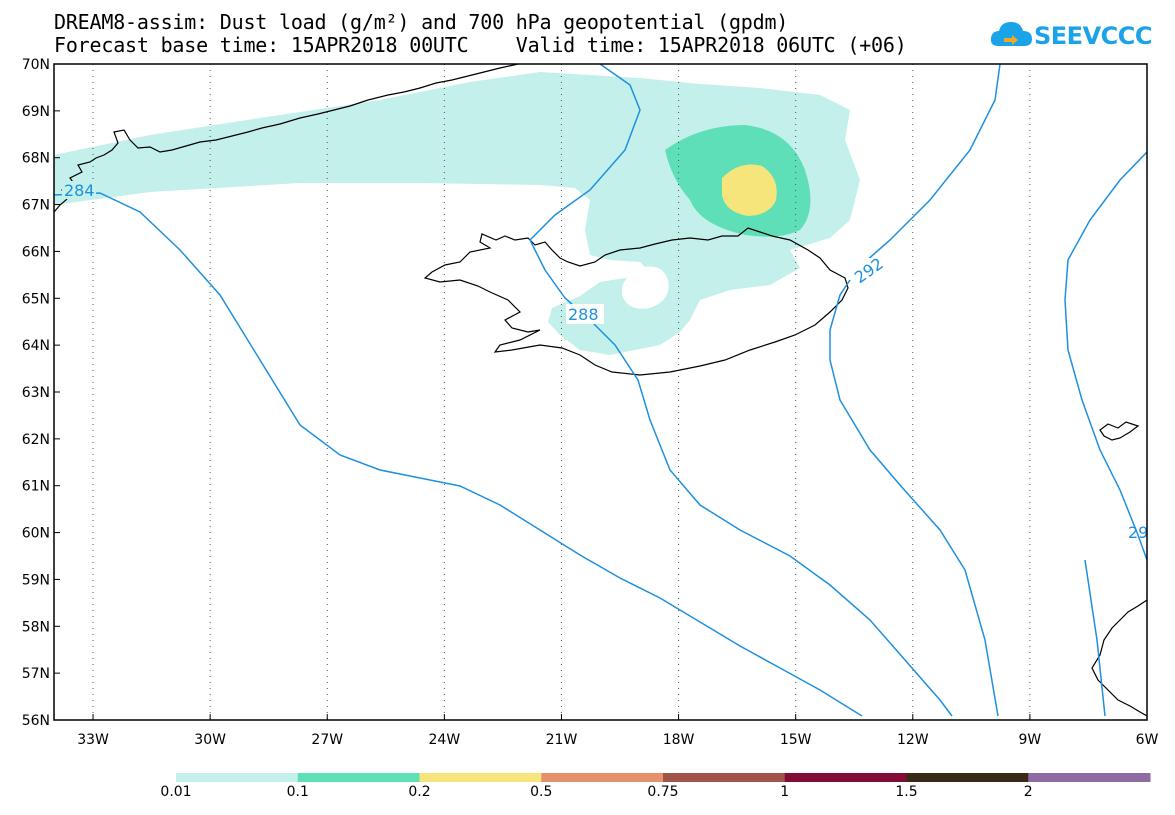  What do you see at coordinates (36, 627) in the screenshot?
I see `lat-tick-label: 58N` at bounding box center [36, 627].